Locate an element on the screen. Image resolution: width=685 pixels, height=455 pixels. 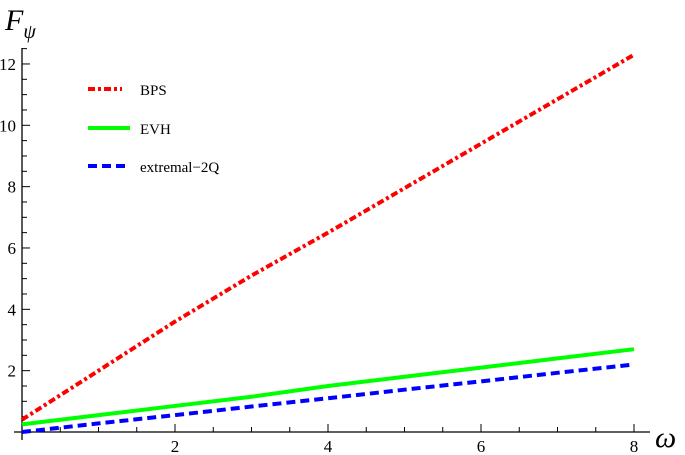
y-axis-label: Fψ is located at coordinates (20, 23).